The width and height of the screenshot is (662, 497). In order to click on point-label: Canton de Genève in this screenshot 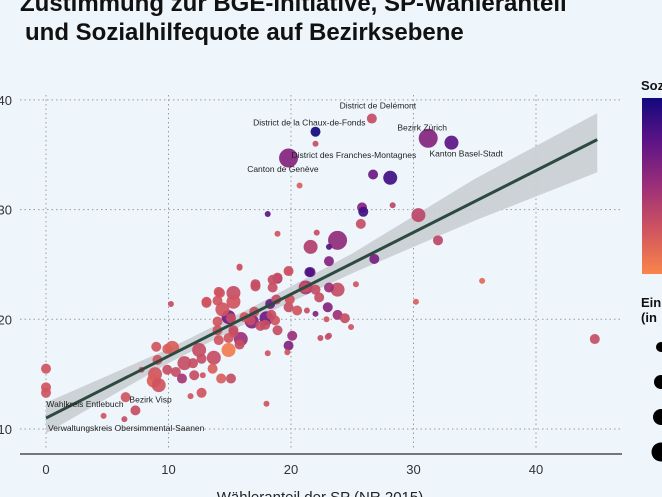, I will do `click(283, 169)`.